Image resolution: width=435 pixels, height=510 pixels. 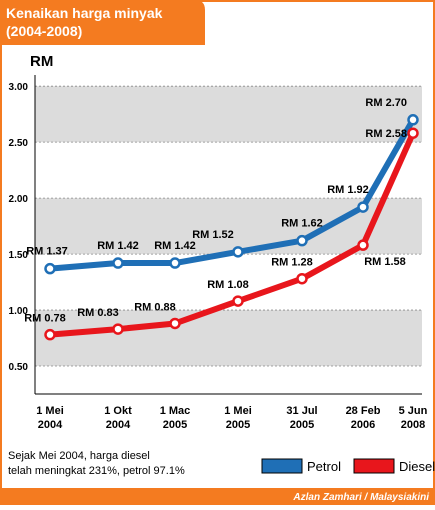 I want to click on y-tick-label: 1.50, so click(x=19, y=255).